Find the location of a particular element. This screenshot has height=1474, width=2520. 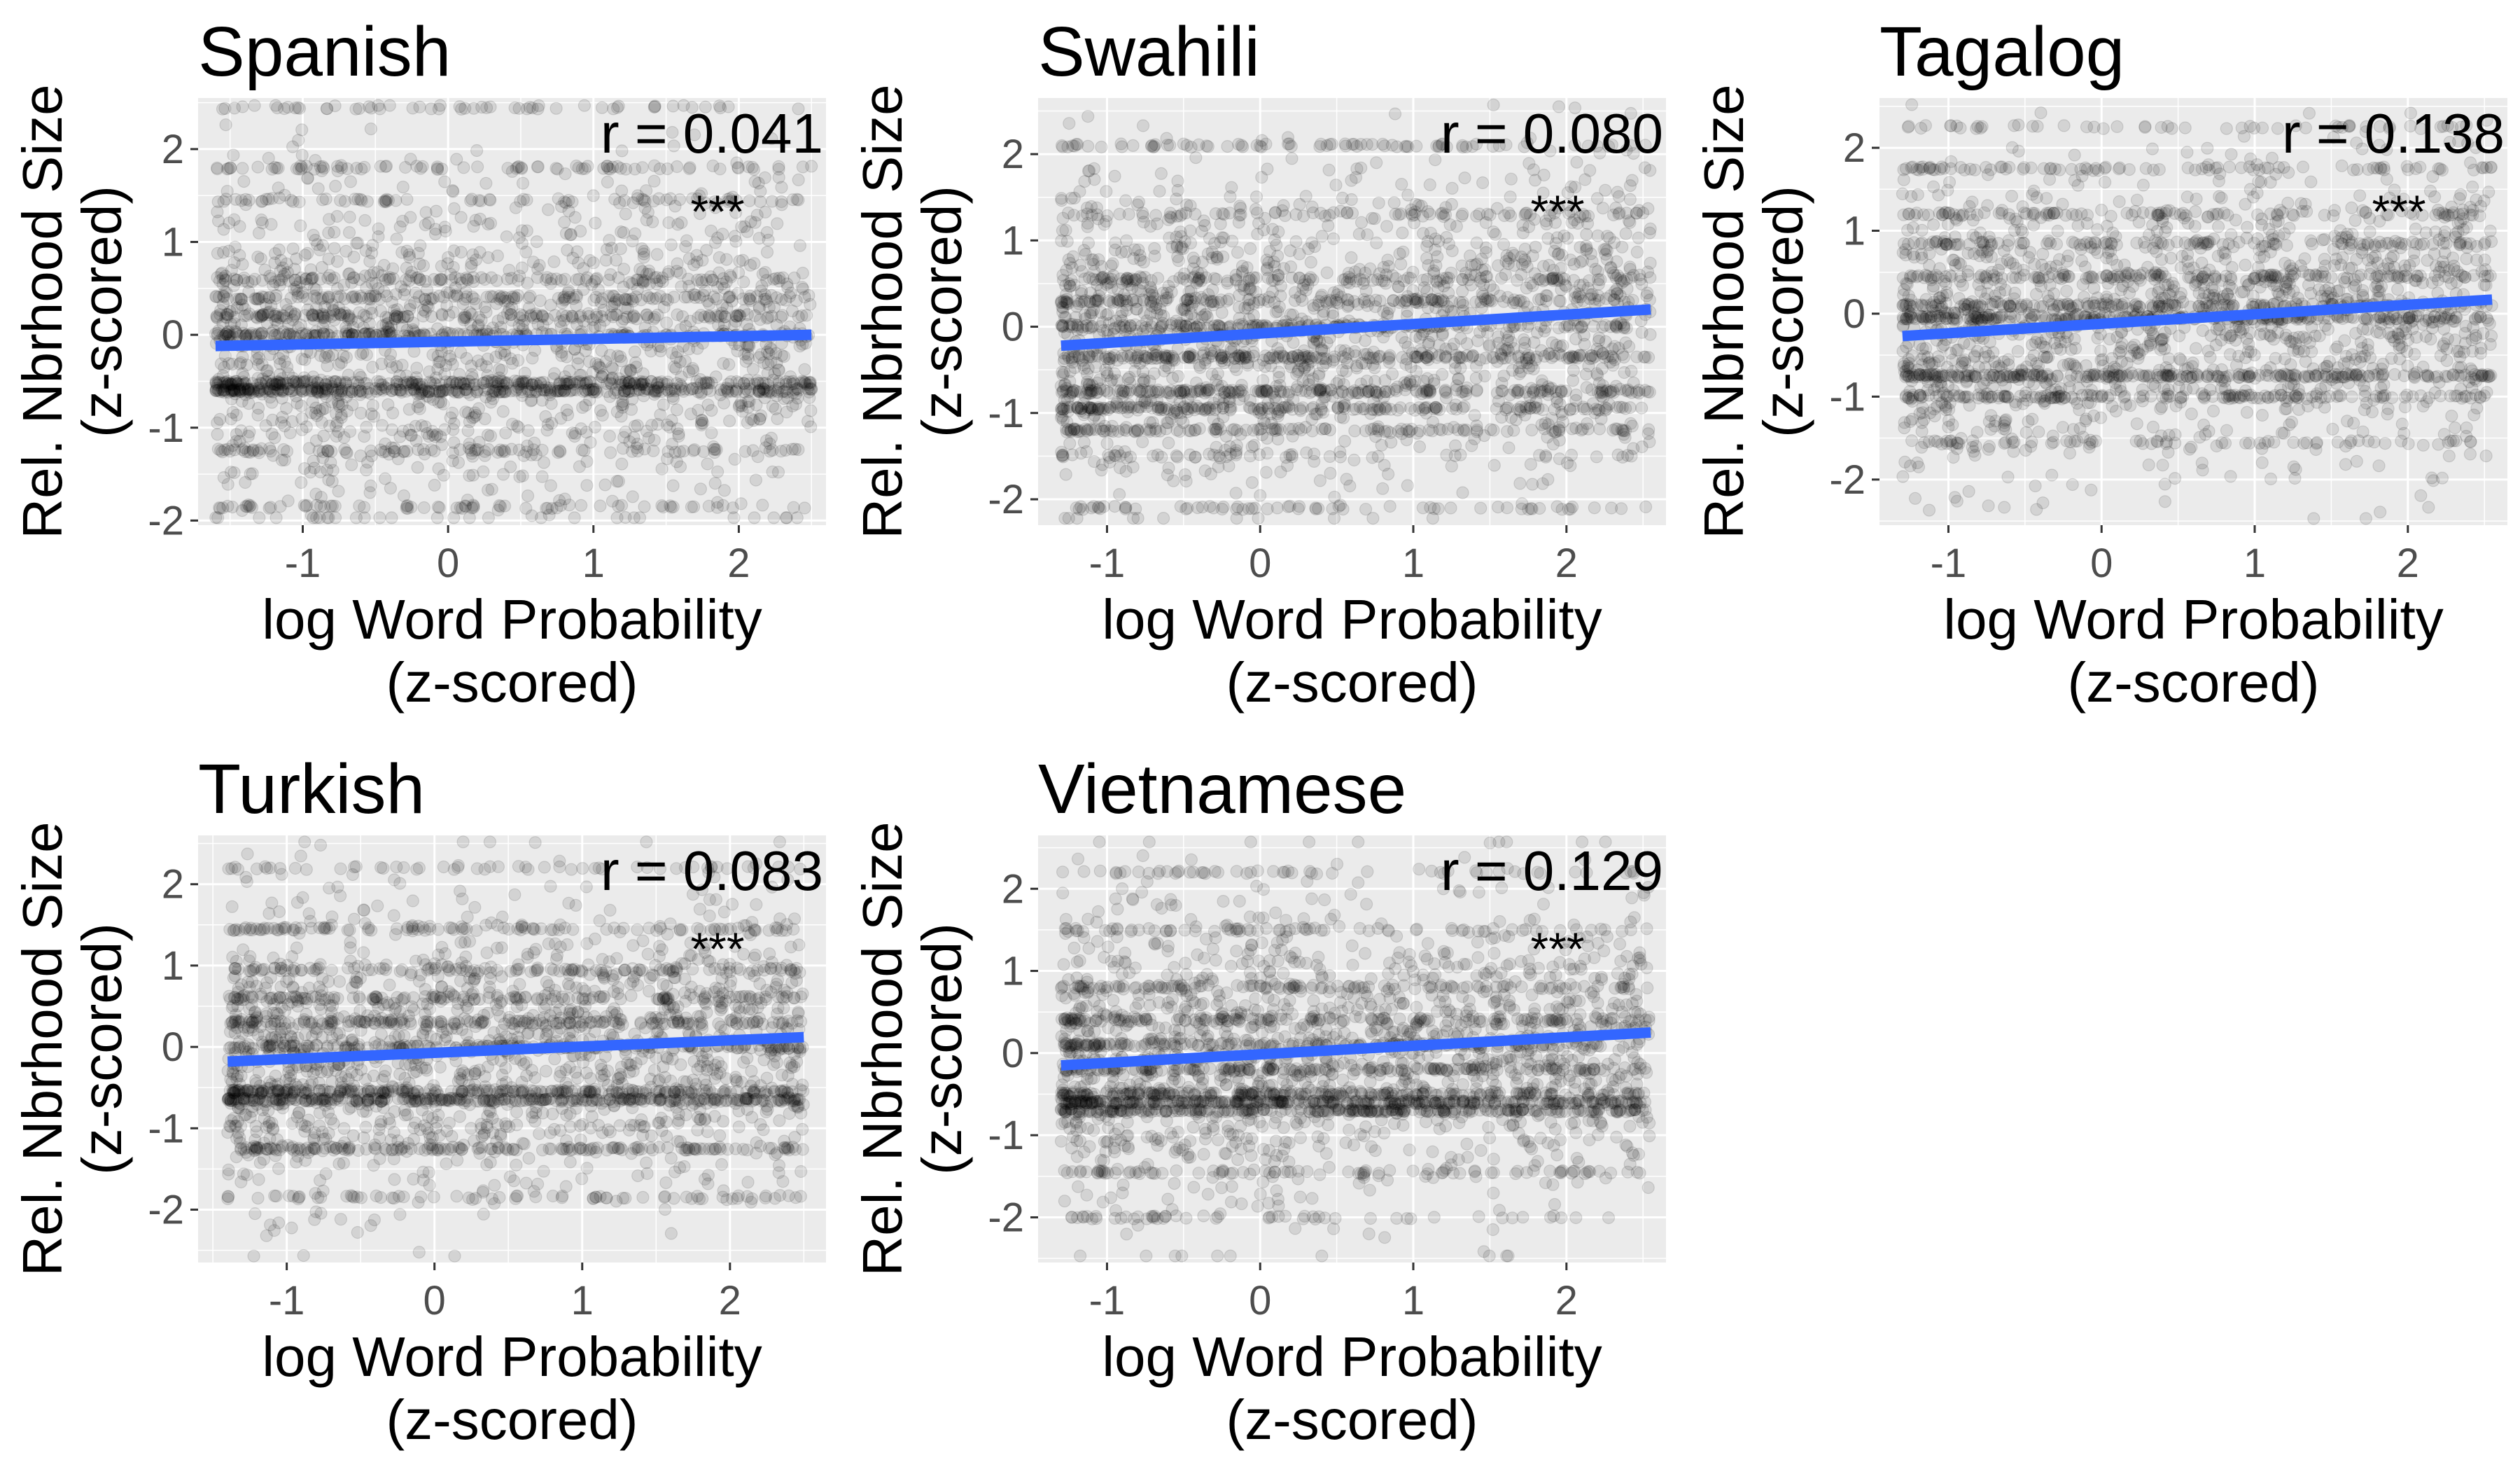

y-tick-label: -1 is located at coordinates (166, 428).